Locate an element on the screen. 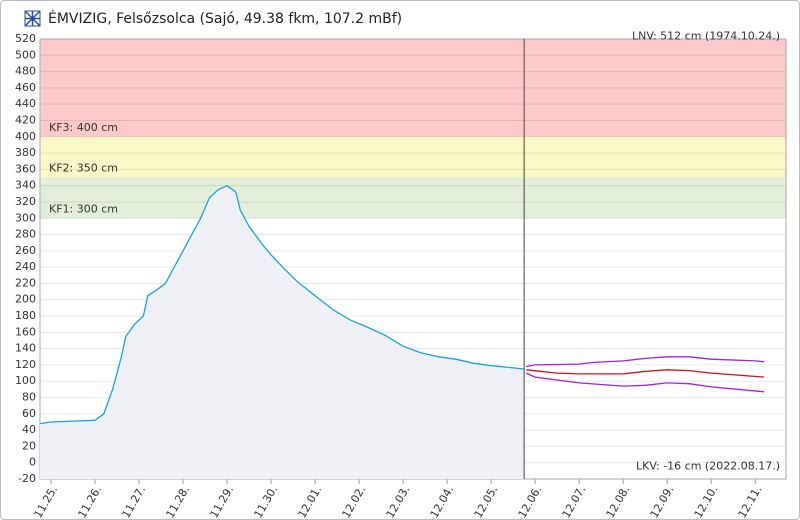  y-tick-label: 180 is located at coordinates (25, 315).